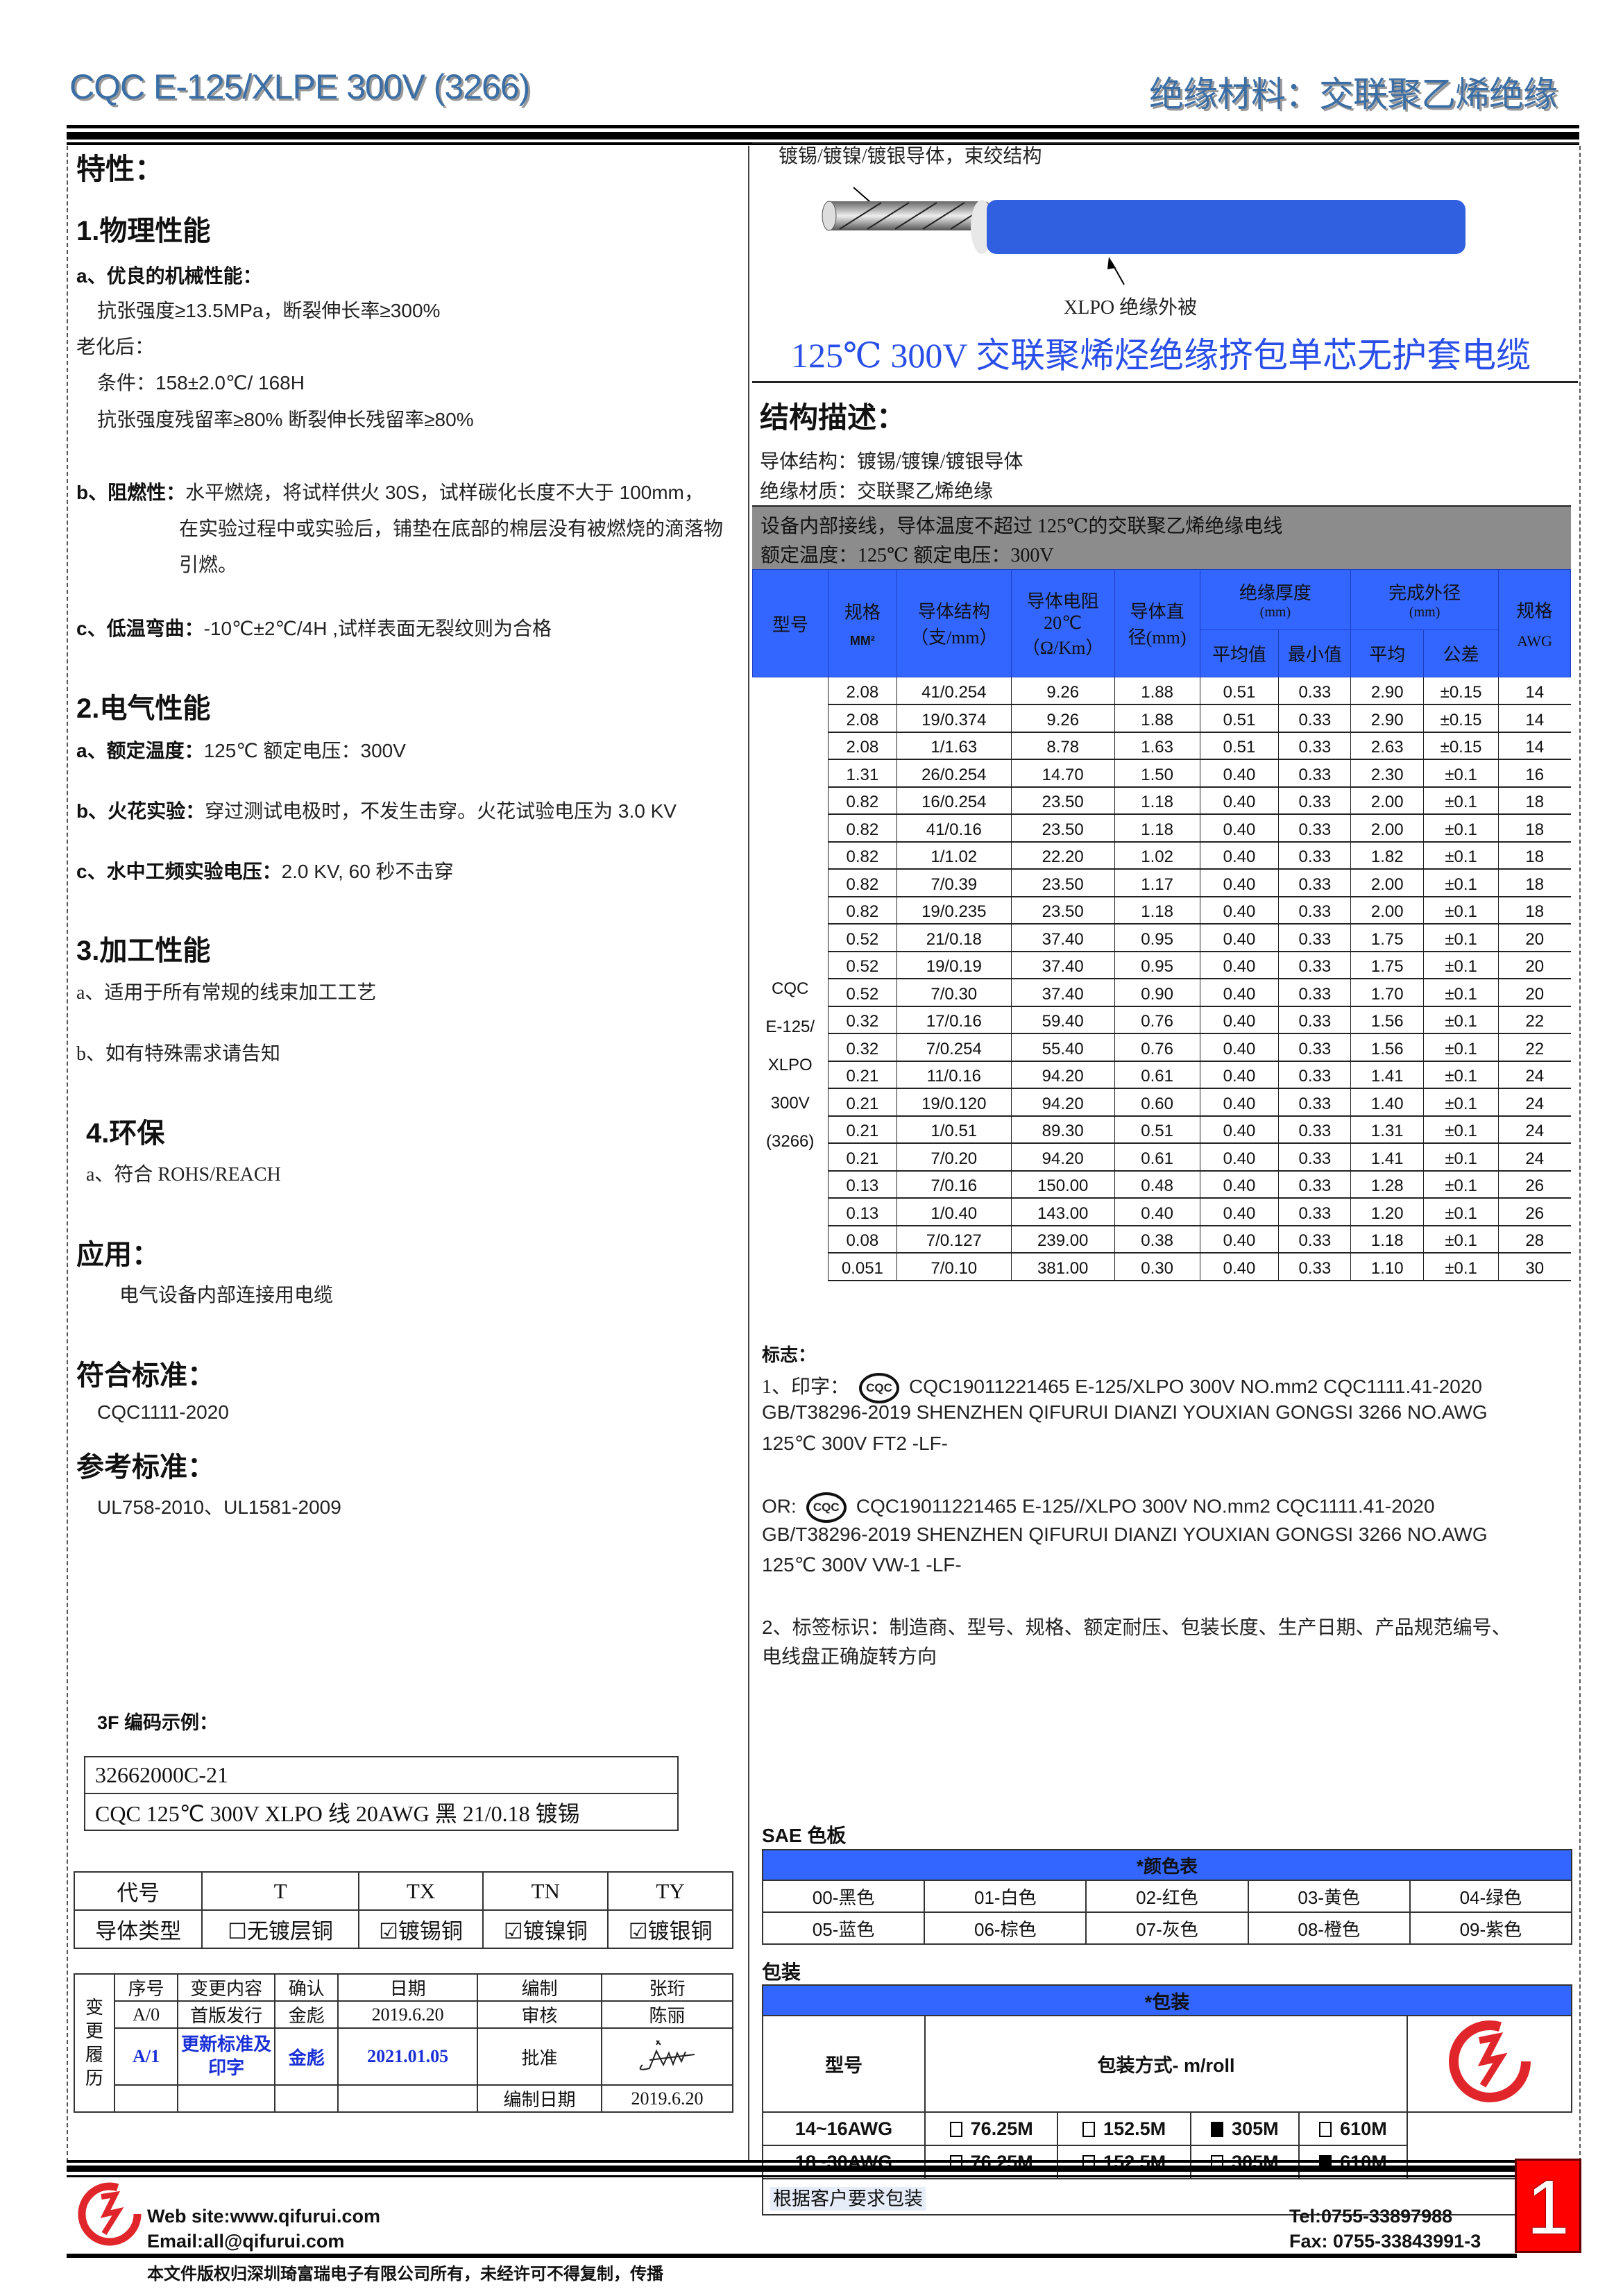 The width and height of the screenshot is (1623, 2296). What do you see at coordinates (1387, 1239) in the screenshot?
I see `table-cell: 1.18` at bounding box center [1387, 1239].